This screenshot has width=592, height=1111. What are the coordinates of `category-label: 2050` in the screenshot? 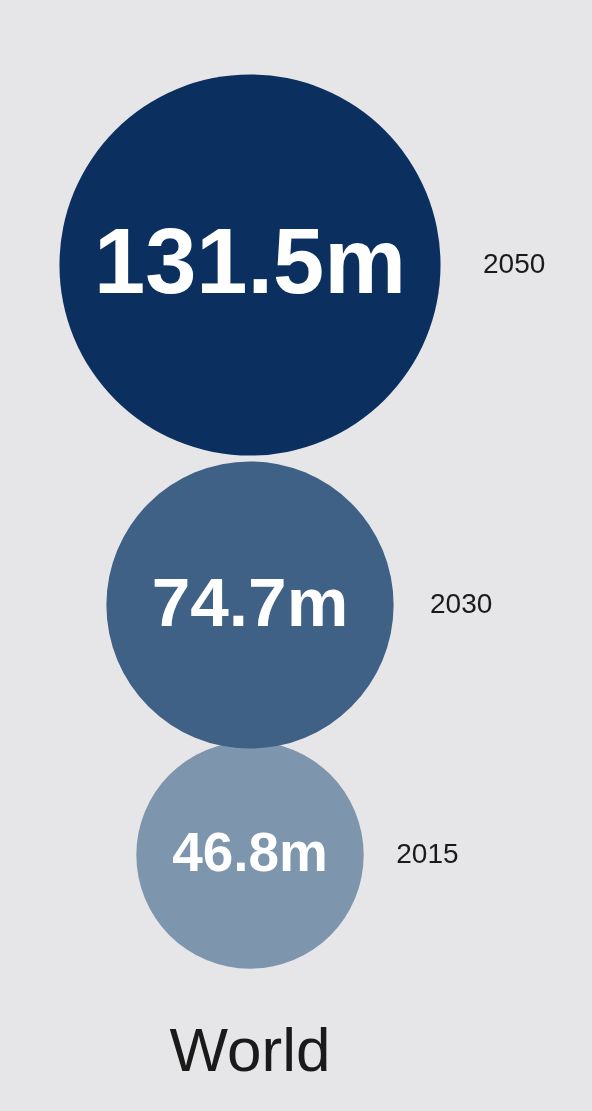 It's located at (514, 263).